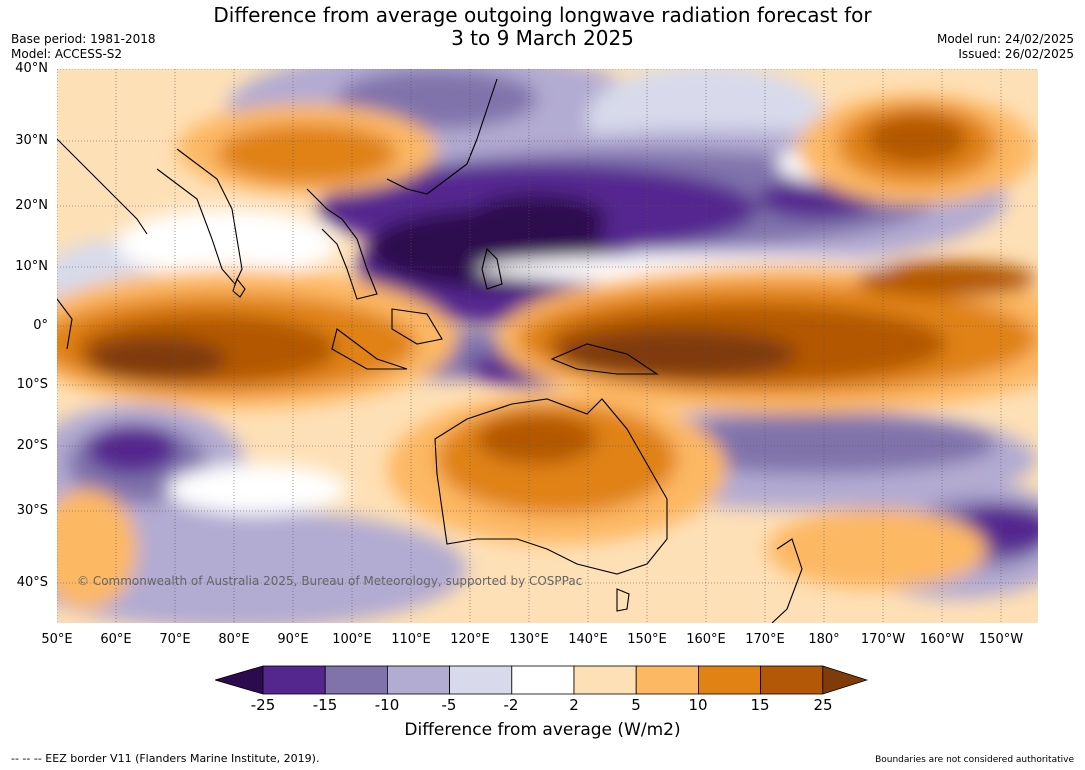 This screenshot has height=770, width=1085. What do you see at coordinates (1005, 39) in the screenshot?
I see `model-run-text: Model run: 24/02/2025` at bounding box center [1005, 39].